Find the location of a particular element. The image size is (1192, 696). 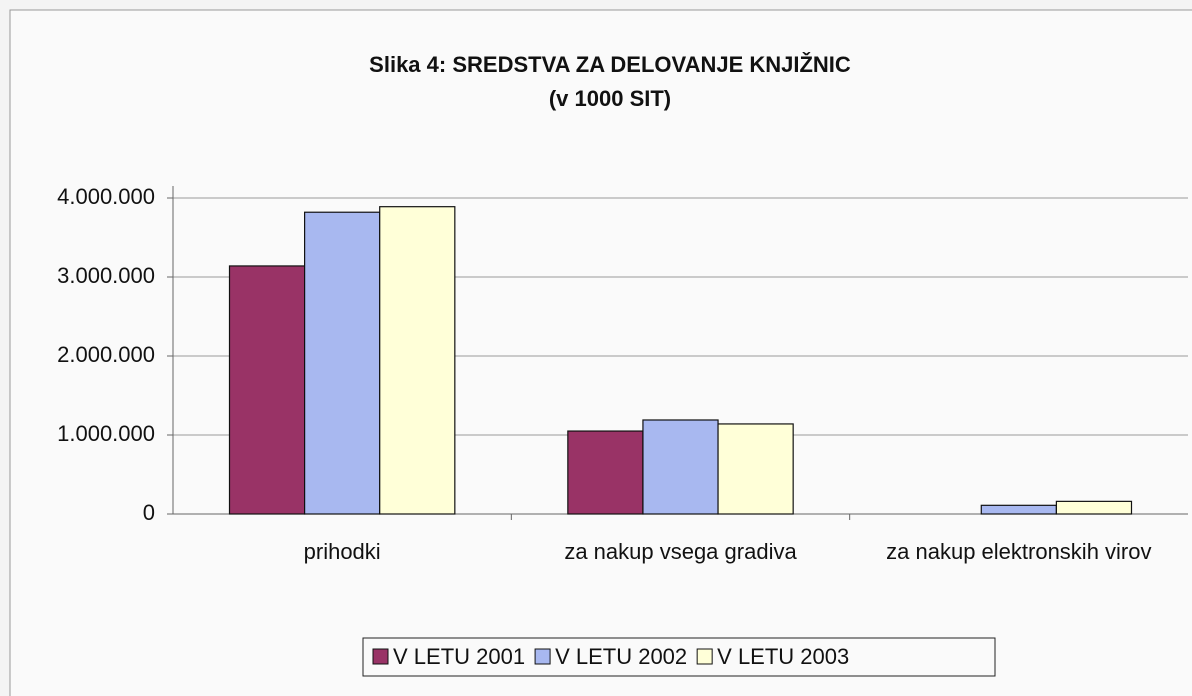

y-tick-label: 3.000.000 is located at coordinates (106, 275).